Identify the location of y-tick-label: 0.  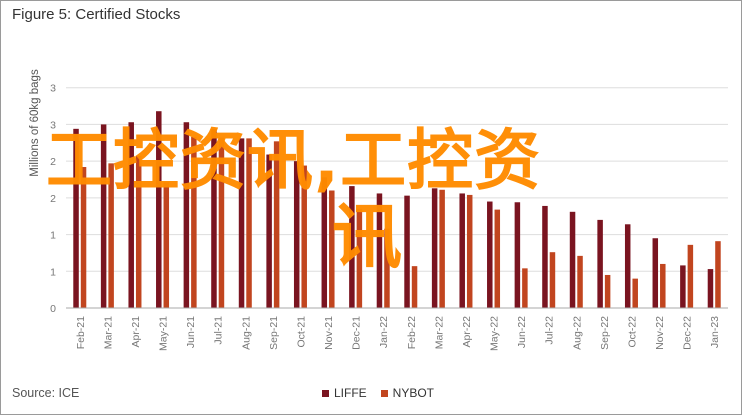
(53, 309).